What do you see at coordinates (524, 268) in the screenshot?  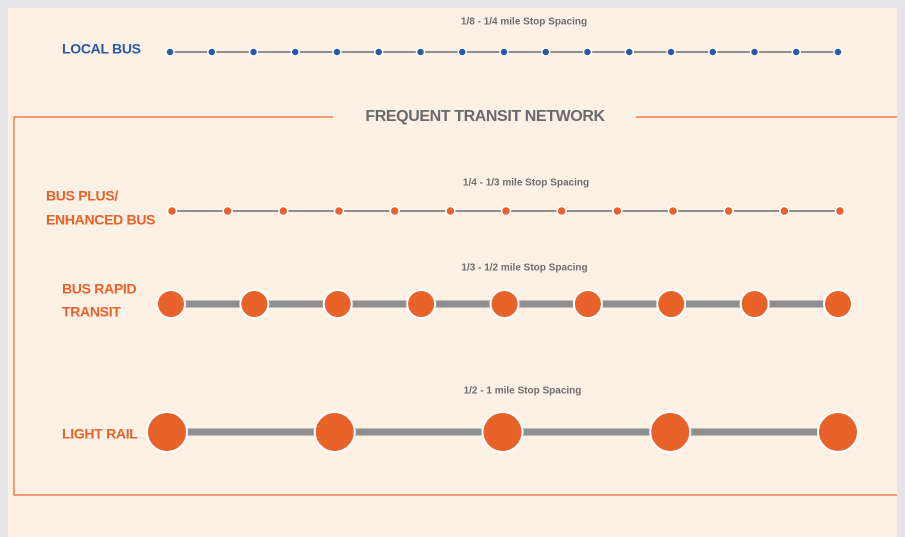 I see `stop-spacing: 1/3 - 1/2 mile Stop Spacing` at bounding box center [524, 268].